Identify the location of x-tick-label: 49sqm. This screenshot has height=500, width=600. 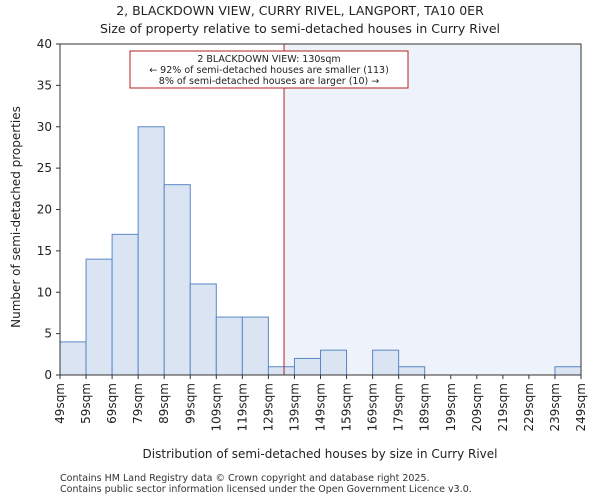
(60, 403).